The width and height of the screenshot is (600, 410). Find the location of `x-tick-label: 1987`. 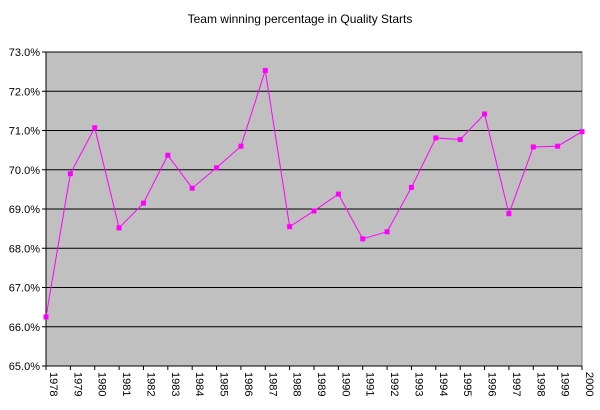

x-tick-label: 1987 is located at coordinates (272, 384).